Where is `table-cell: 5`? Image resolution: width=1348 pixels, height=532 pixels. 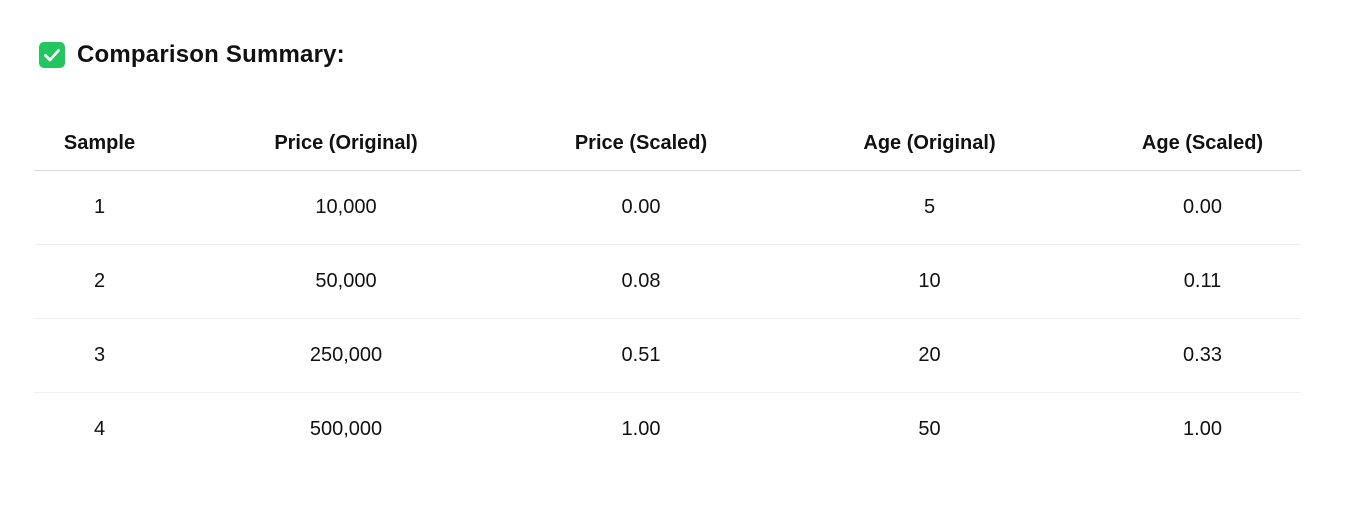
table-cell: 5 is located at coordinates (929, 207).